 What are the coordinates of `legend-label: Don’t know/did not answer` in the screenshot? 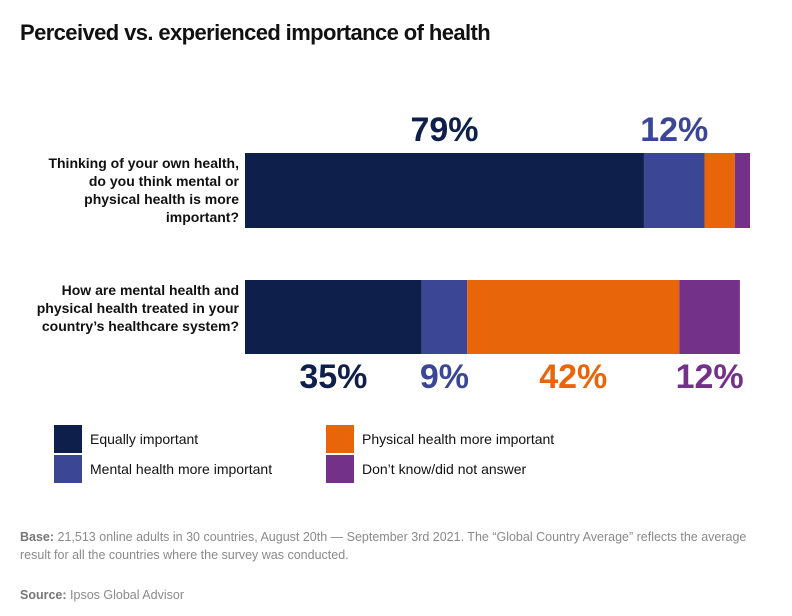 It's located at (444, 469).